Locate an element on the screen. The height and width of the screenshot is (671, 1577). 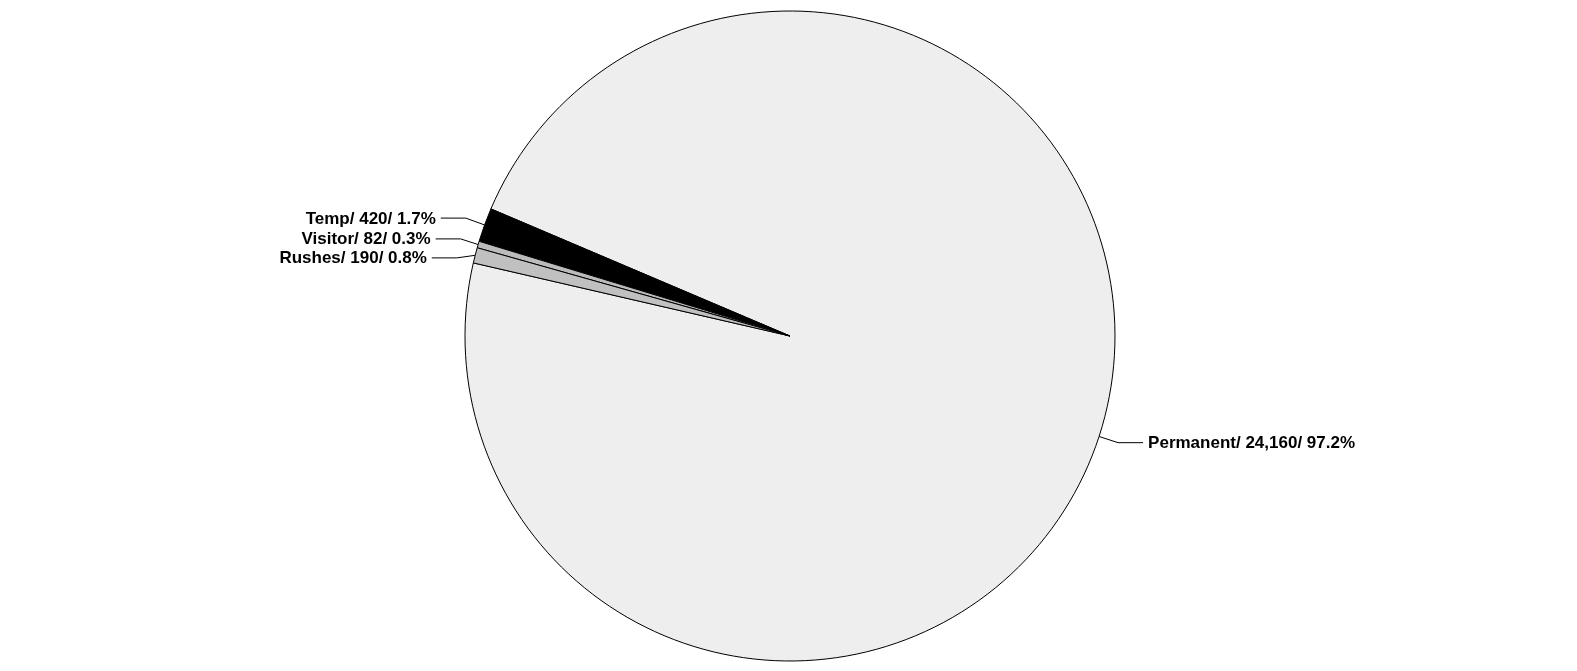
slice-label: Visitor/ 82/ 0.3% is located at coordinates (366, 239).